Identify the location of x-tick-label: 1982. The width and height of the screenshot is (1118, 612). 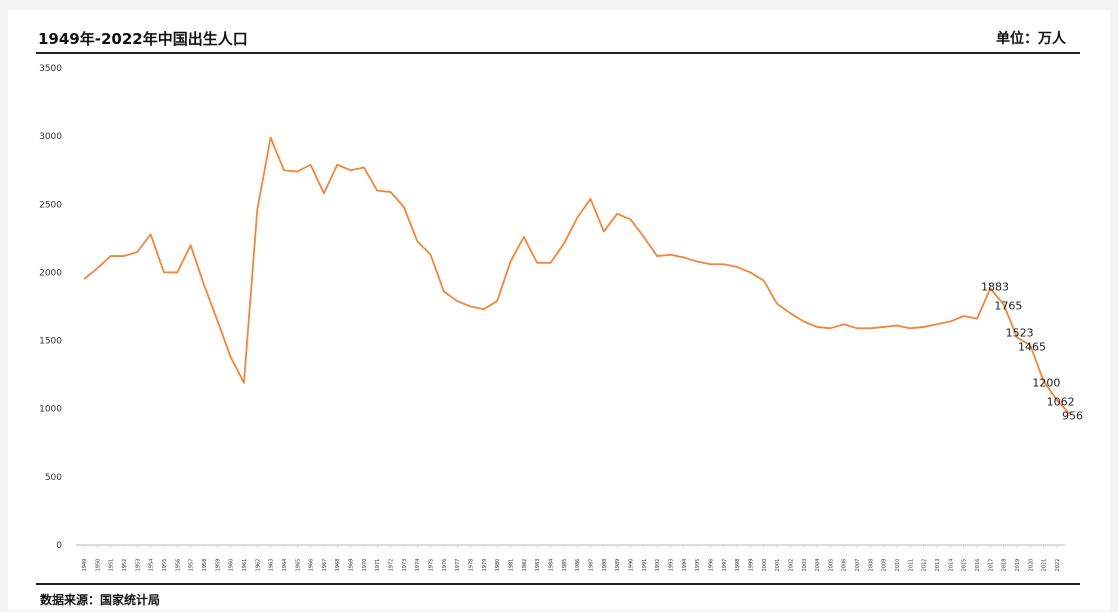
(525, 565).